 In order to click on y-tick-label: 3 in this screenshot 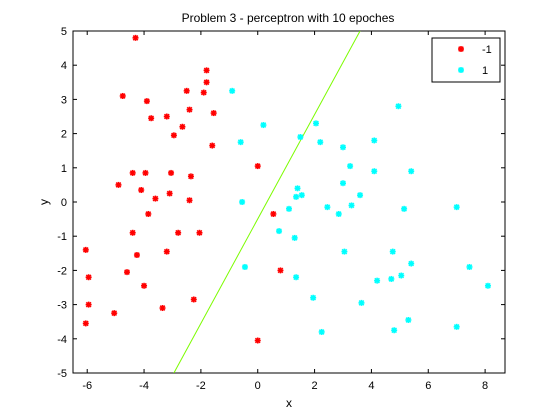, I will do `click(64, 100)`.